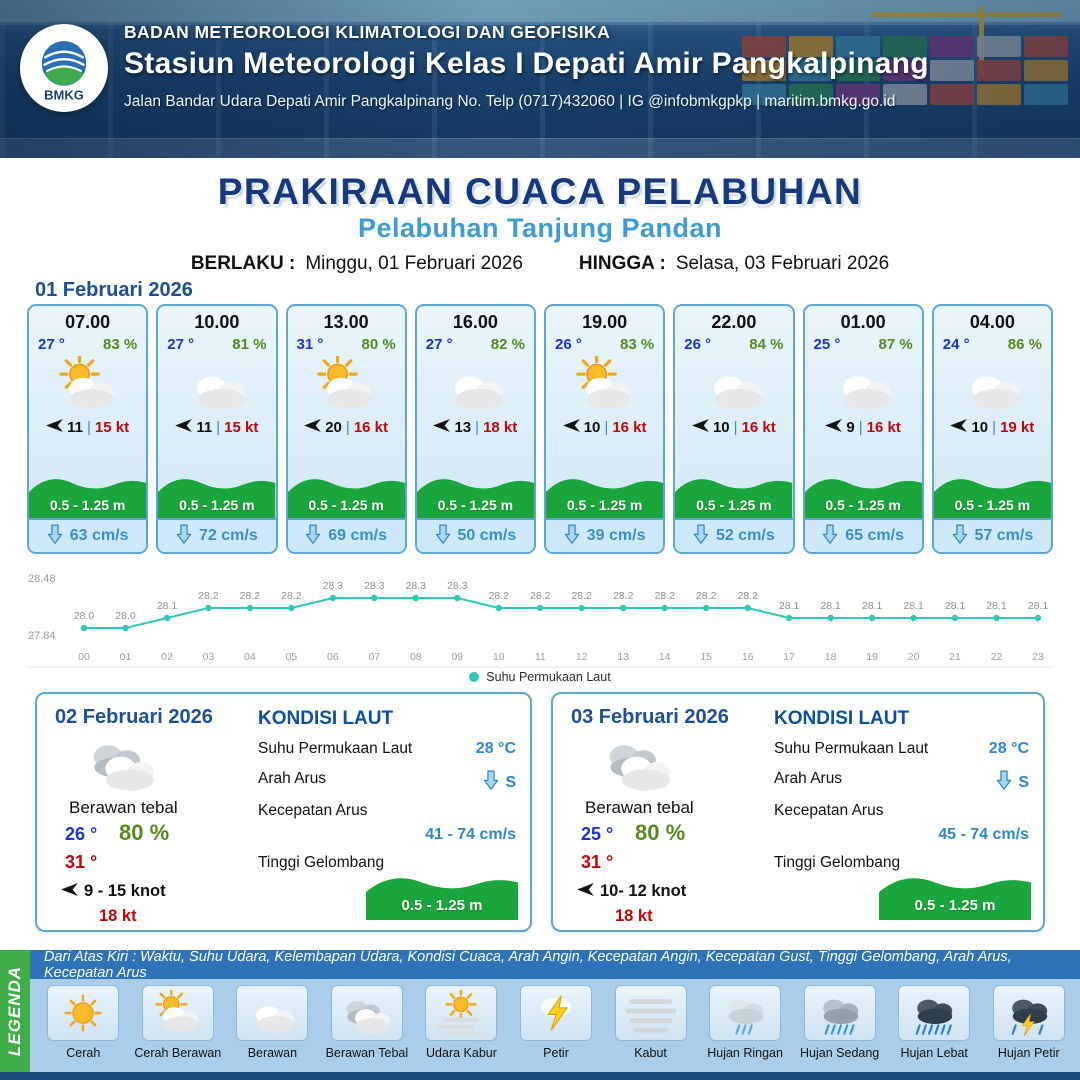 This screenshot has height=1080, width=1080. I want to click on humidity: 82 %, so click(507, 344).